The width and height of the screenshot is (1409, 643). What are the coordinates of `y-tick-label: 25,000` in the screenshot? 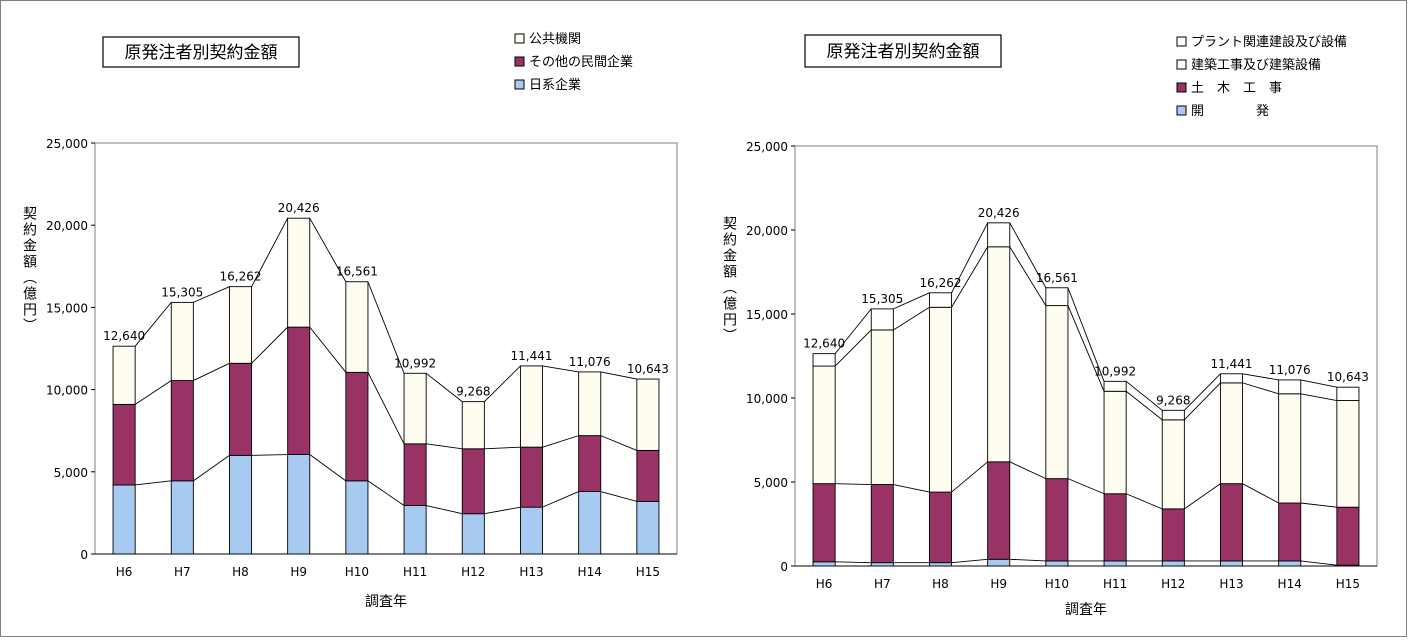 It's located at (767, 147).